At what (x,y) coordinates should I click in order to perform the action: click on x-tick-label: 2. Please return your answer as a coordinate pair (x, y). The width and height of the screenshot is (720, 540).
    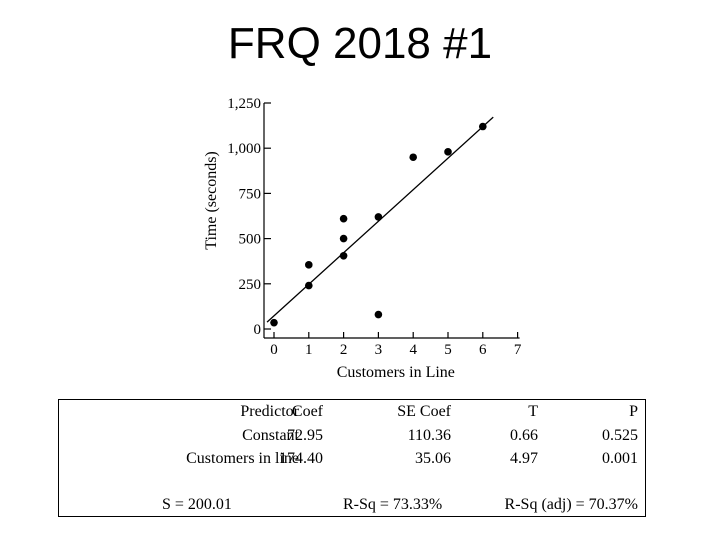
    Looking at the image, I should click on (344, 350).